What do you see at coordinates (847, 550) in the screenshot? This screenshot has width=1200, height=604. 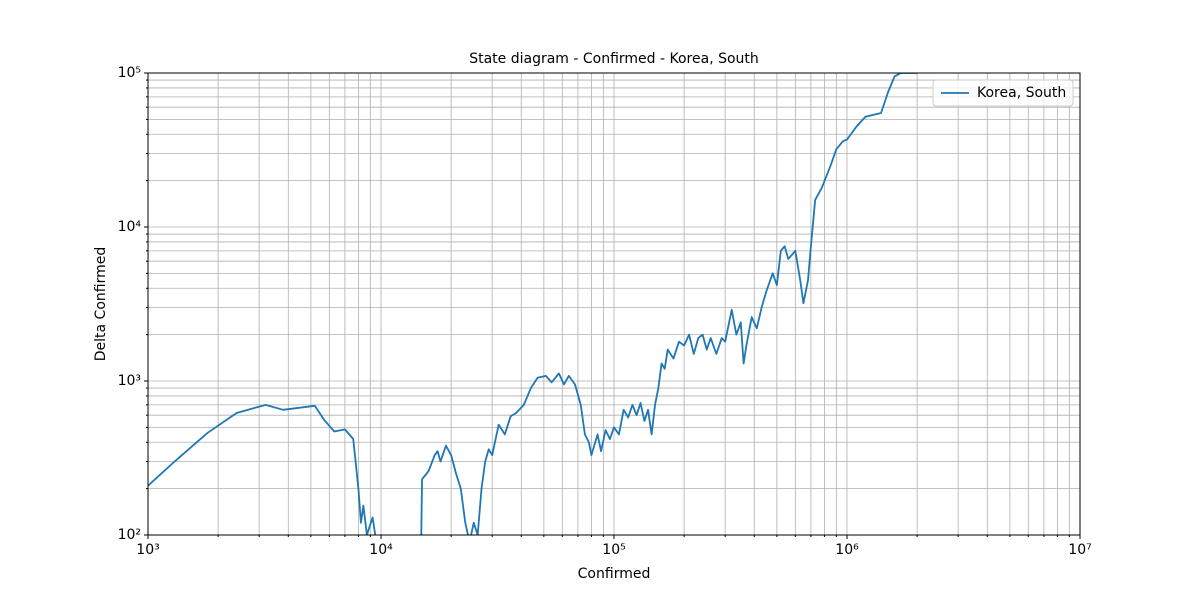 I see `x-tick-label: 10⁶` at bounding box center [847, 550].